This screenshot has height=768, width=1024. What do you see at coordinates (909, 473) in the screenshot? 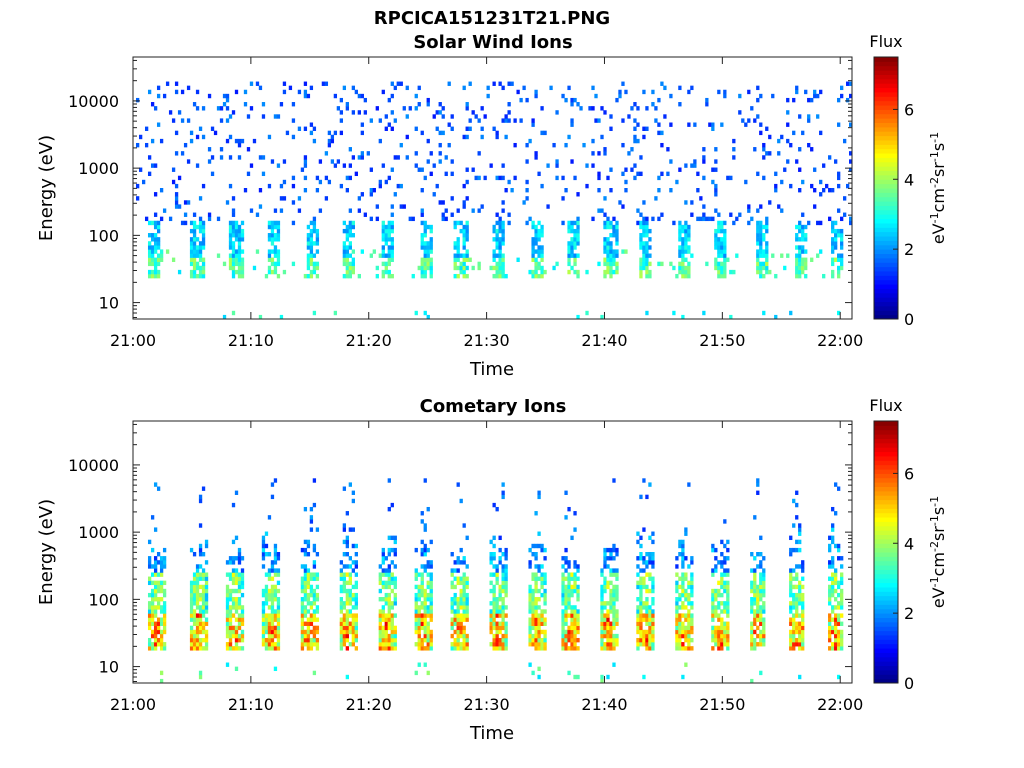
I see `colorbar-tick-label: 6` at bounding box center [909, 473].